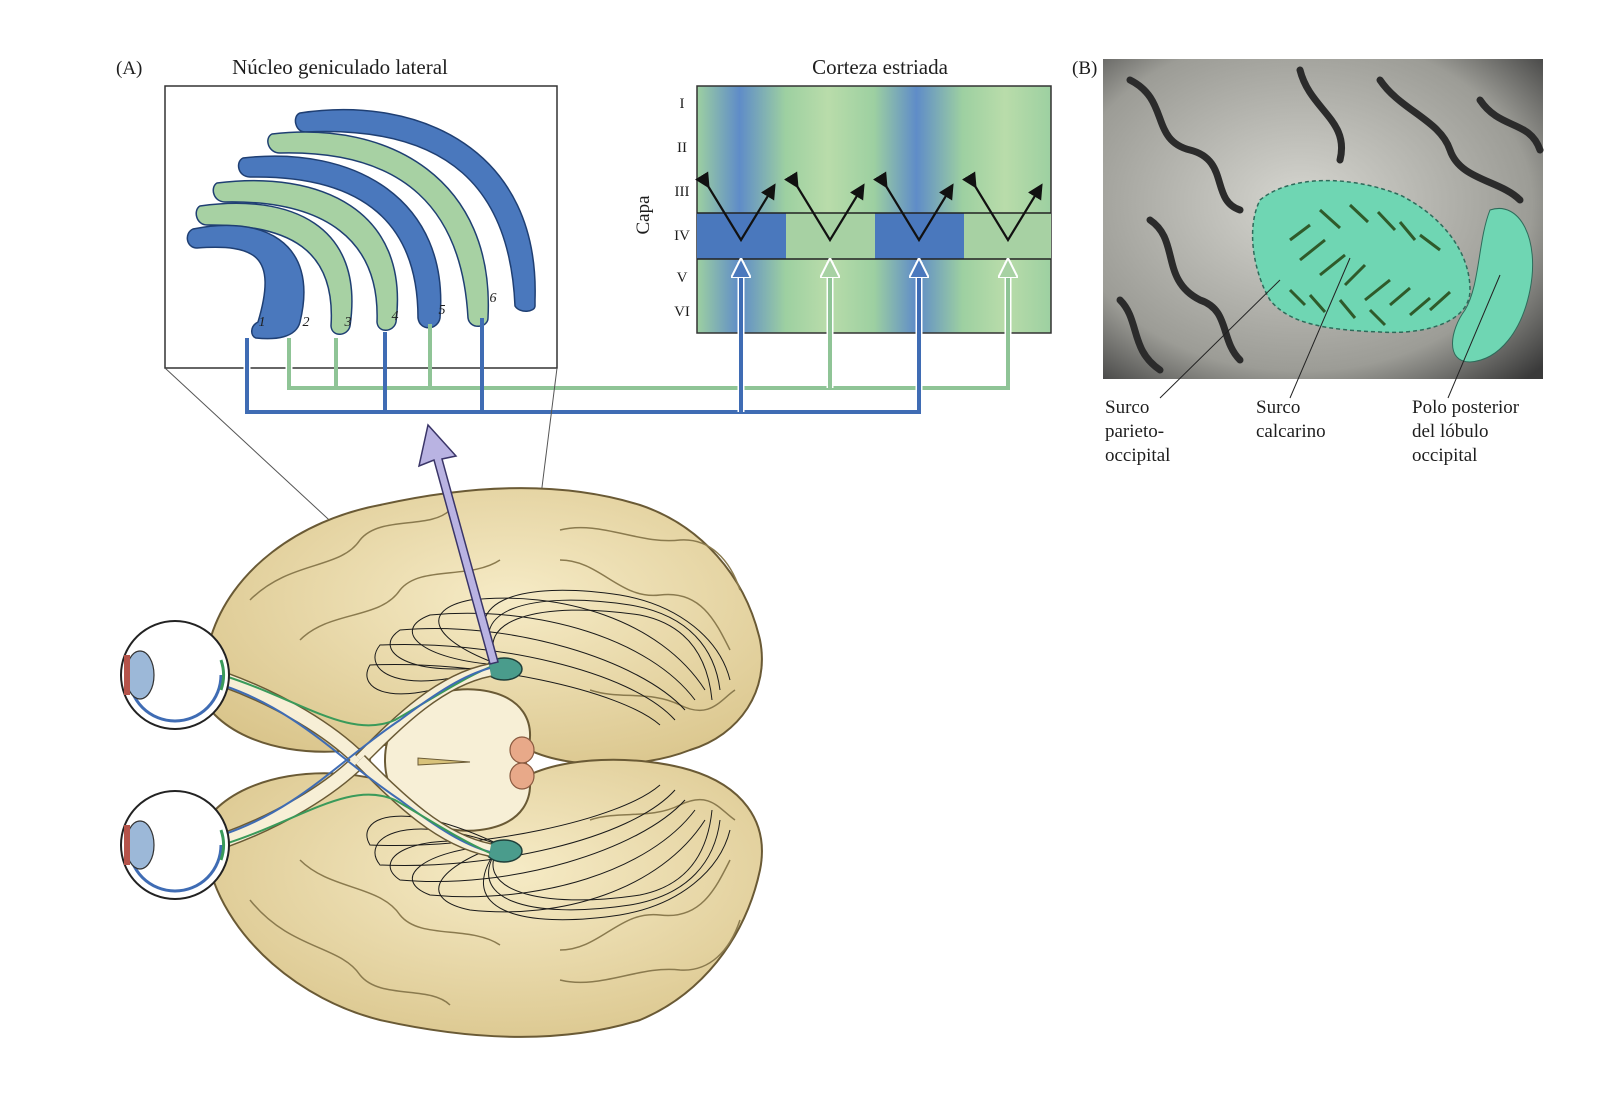 Image resolution: width=1604 pixels, height=1104 pixels. What do you see at coordinates (682, 236) in the screenshot?
I see `cortex-layer-IV: IV` at bounding box center [682, 236].